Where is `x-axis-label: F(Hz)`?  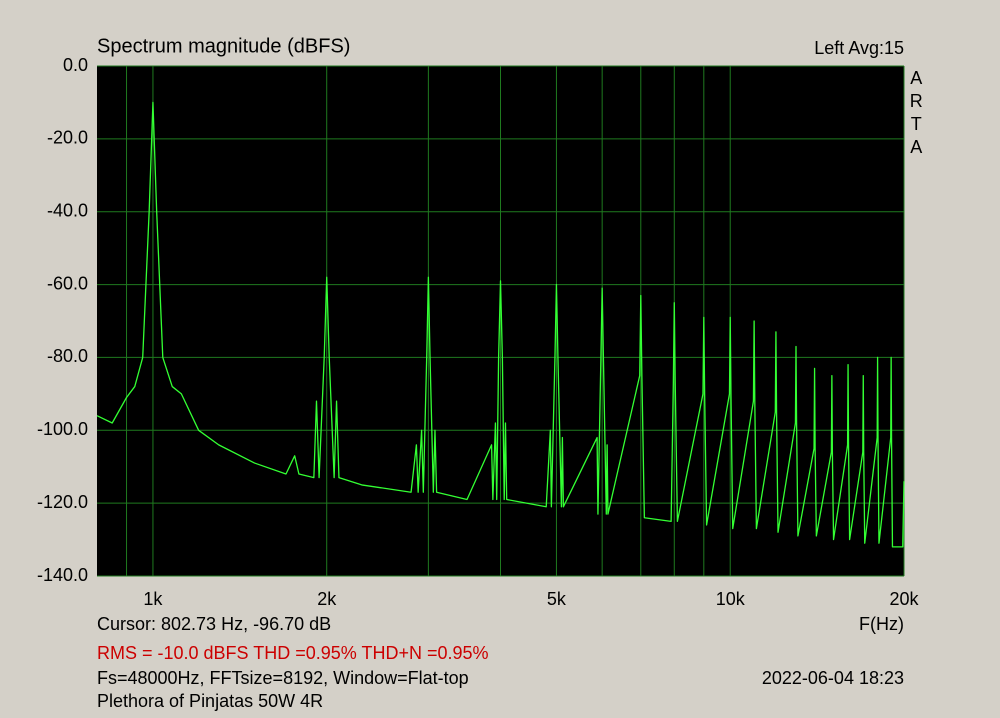
x-axis-label: F(Hz) is located at coordinates (881, 624).